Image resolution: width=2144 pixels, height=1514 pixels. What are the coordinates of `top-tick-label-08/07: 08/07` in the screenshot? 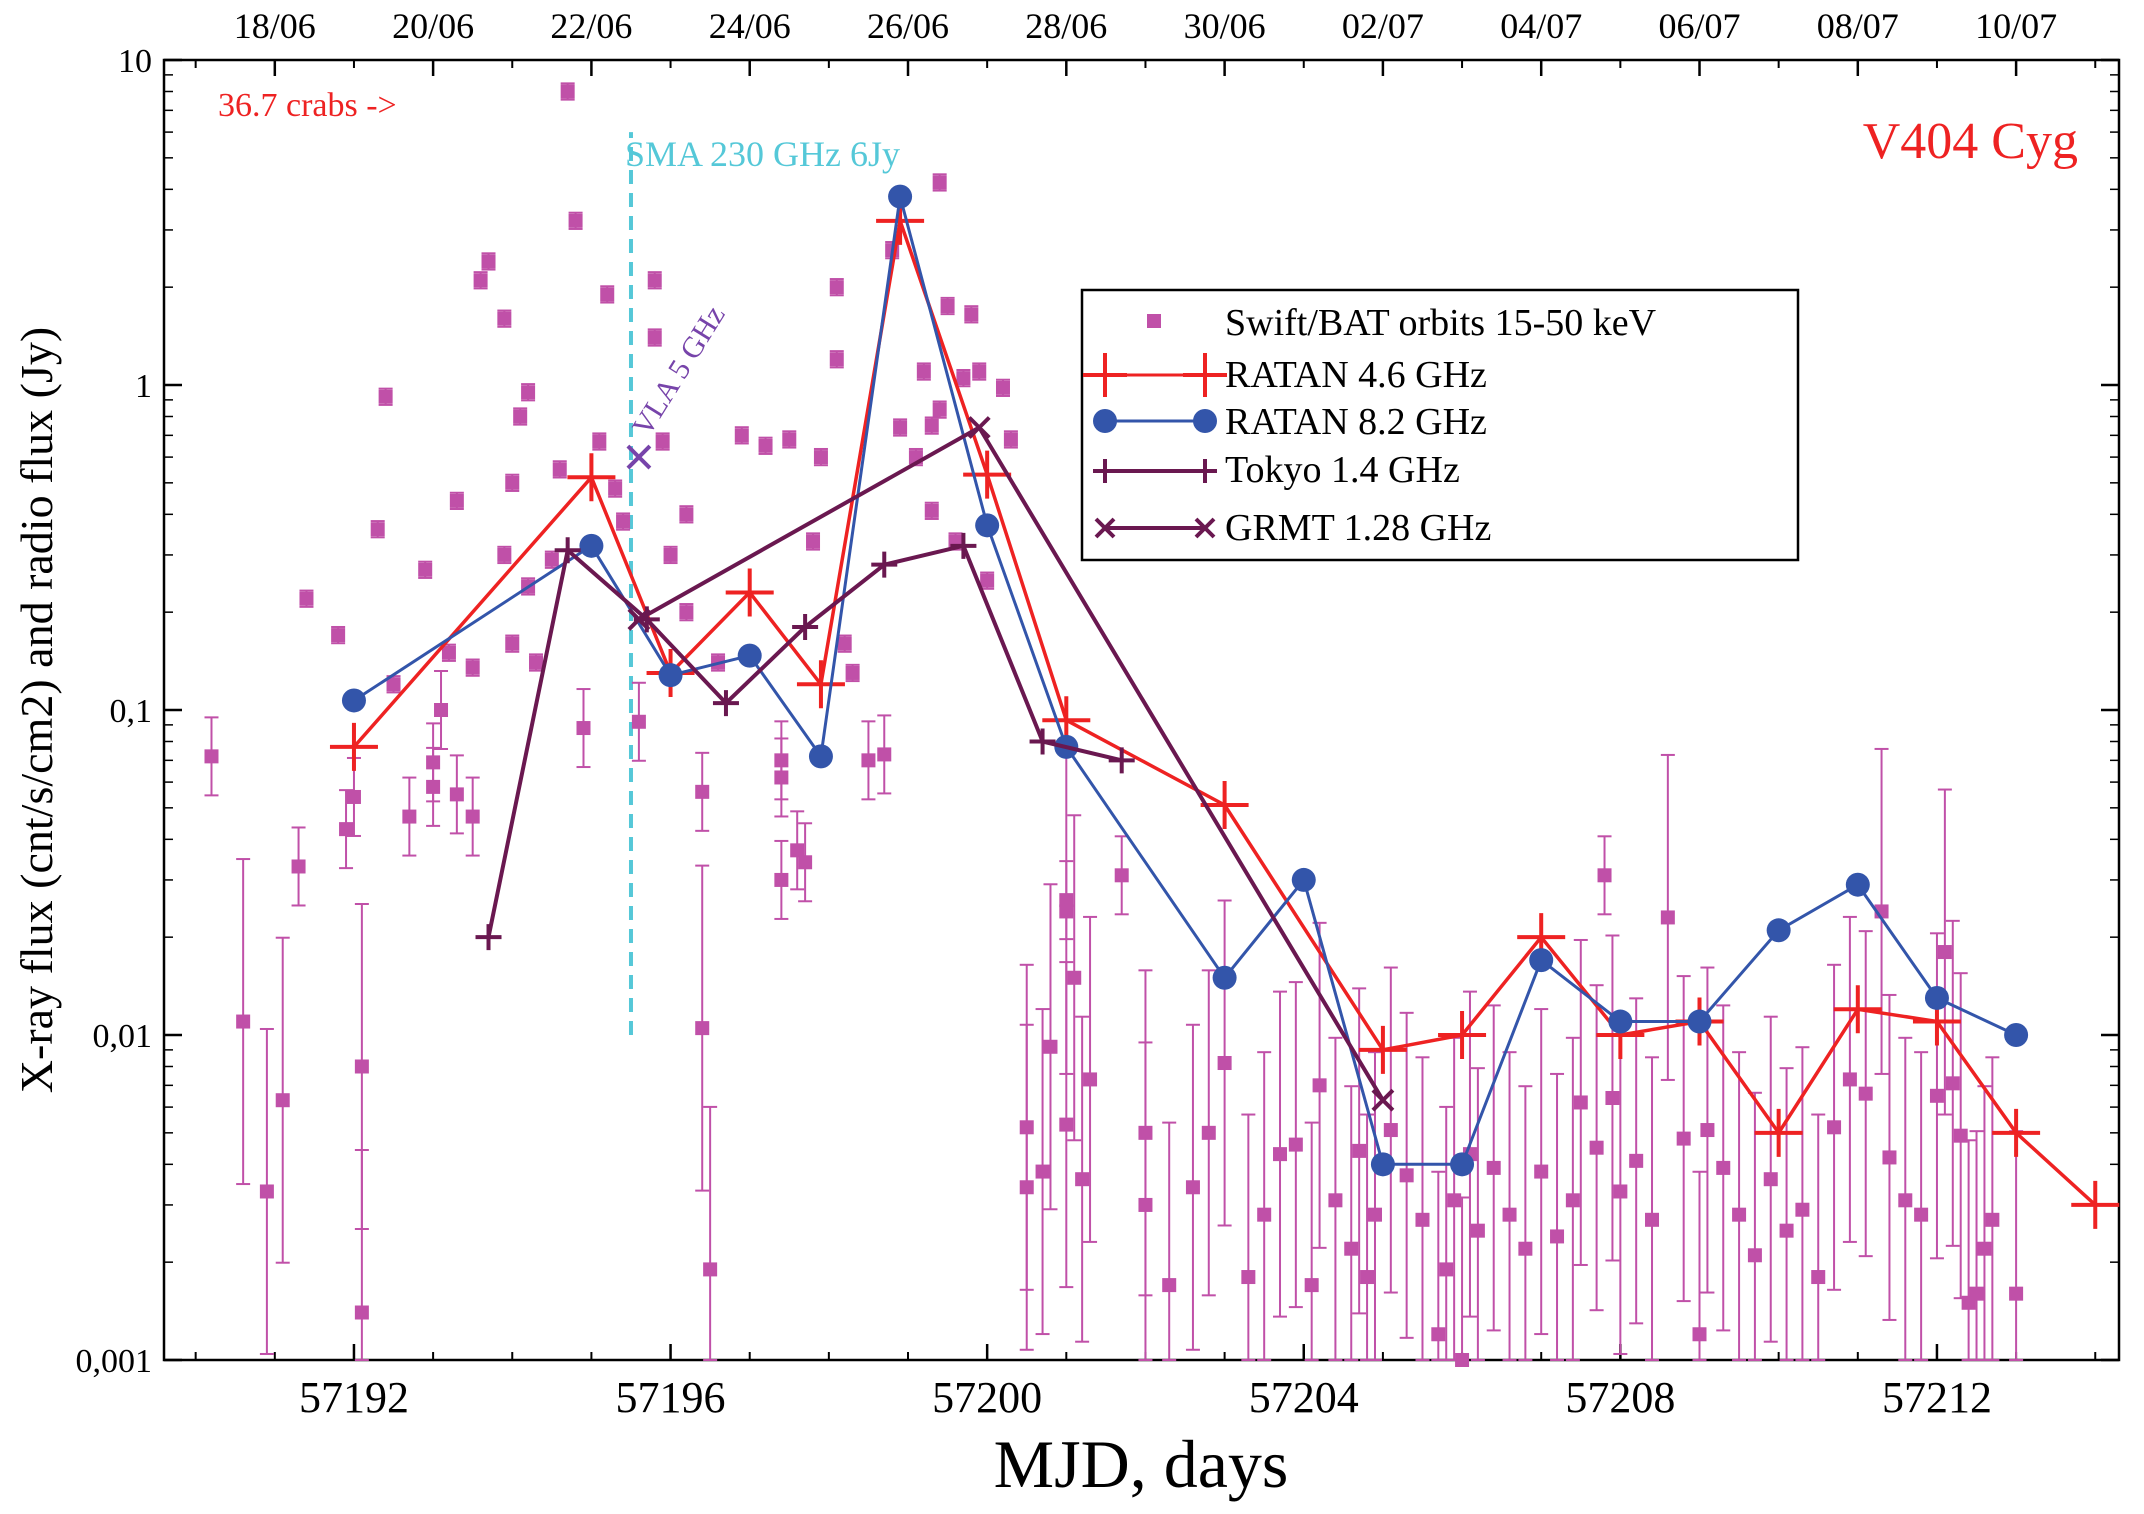 It's located at (1858, 26).